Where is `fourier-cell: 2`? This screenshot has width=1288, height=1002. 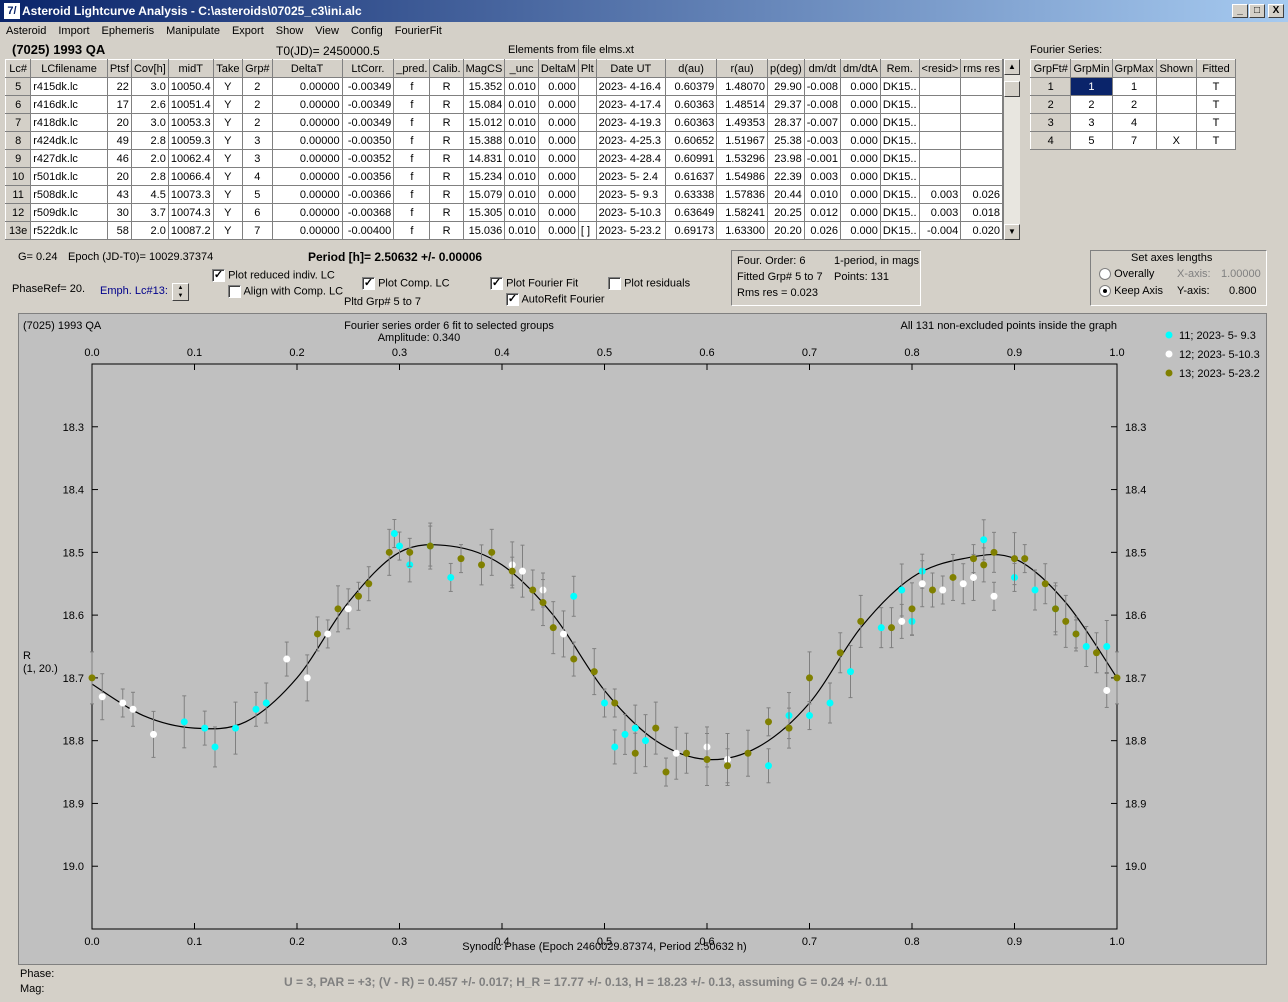
fourier-cell: 2 is located at coordinates (1091, 104).